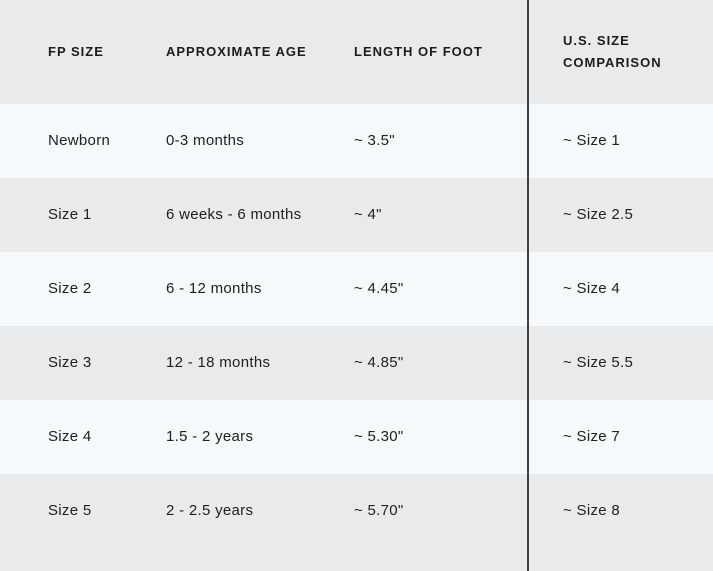 Image resolution: width=713 pixels, height=571 pixels. I want to click on cell-fp-size: Size 4, so click(70, 437).